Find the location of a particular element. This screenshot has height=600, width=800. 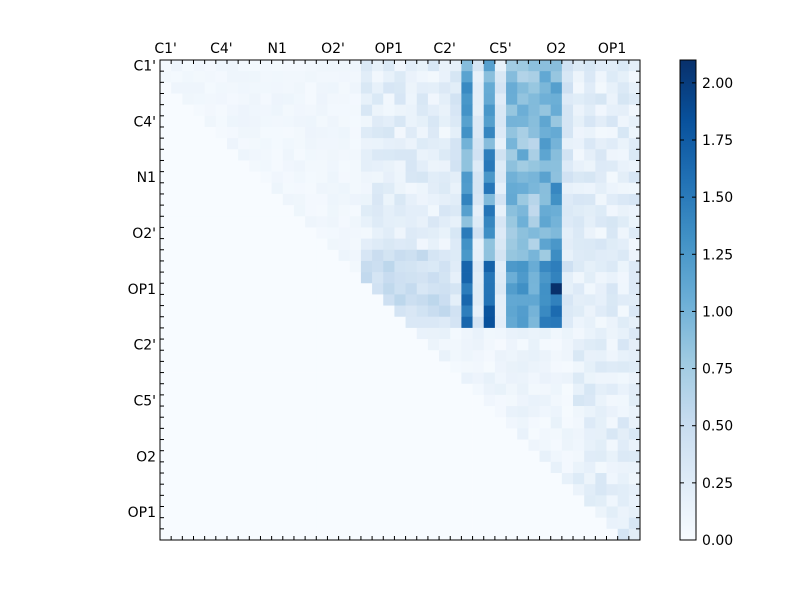

x-tick-label: O2 is located at coordinates (556, 49).